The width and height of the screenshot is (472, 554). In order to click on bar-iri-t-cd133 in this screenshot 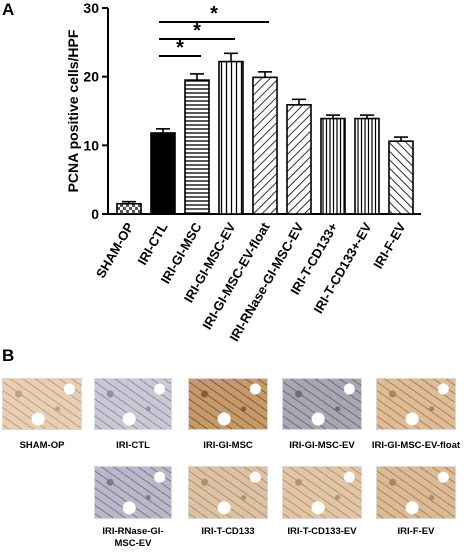, I will do `click(333, 166)`.